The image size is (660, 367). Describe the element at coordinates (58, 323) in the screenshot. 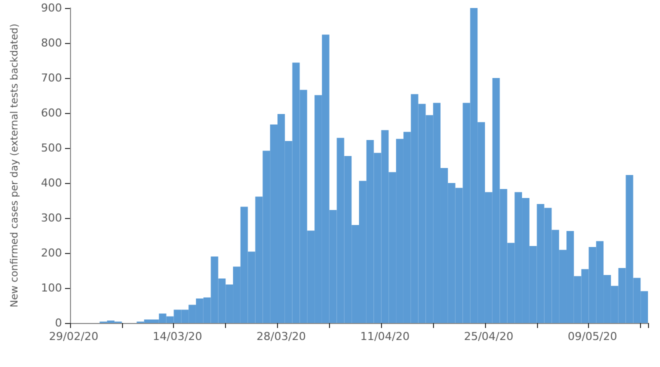

I see `y-tick-label: 0` at that location.